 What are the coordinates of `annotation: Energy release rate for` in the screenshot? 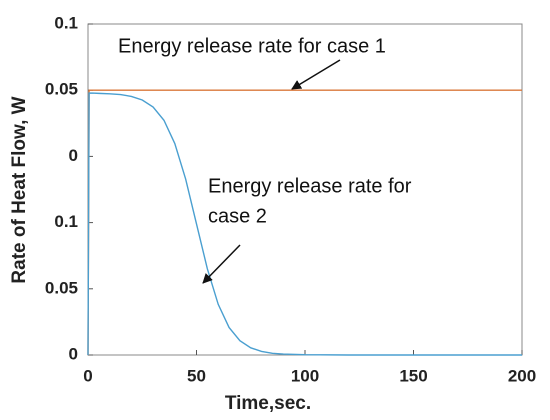 It's located at (310, 186).